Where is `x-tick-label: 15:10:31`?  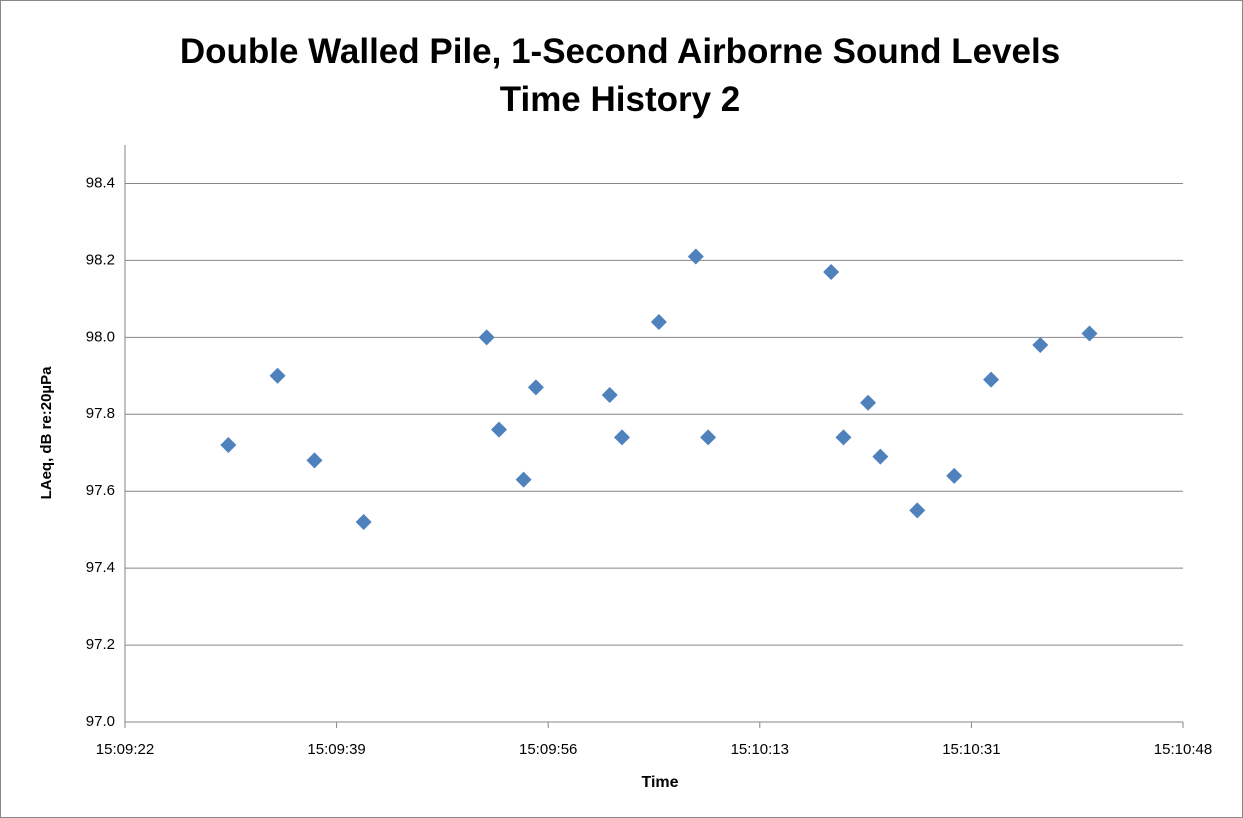
x-tick-label: 15:10:31 is located at coordinates (971, 749).